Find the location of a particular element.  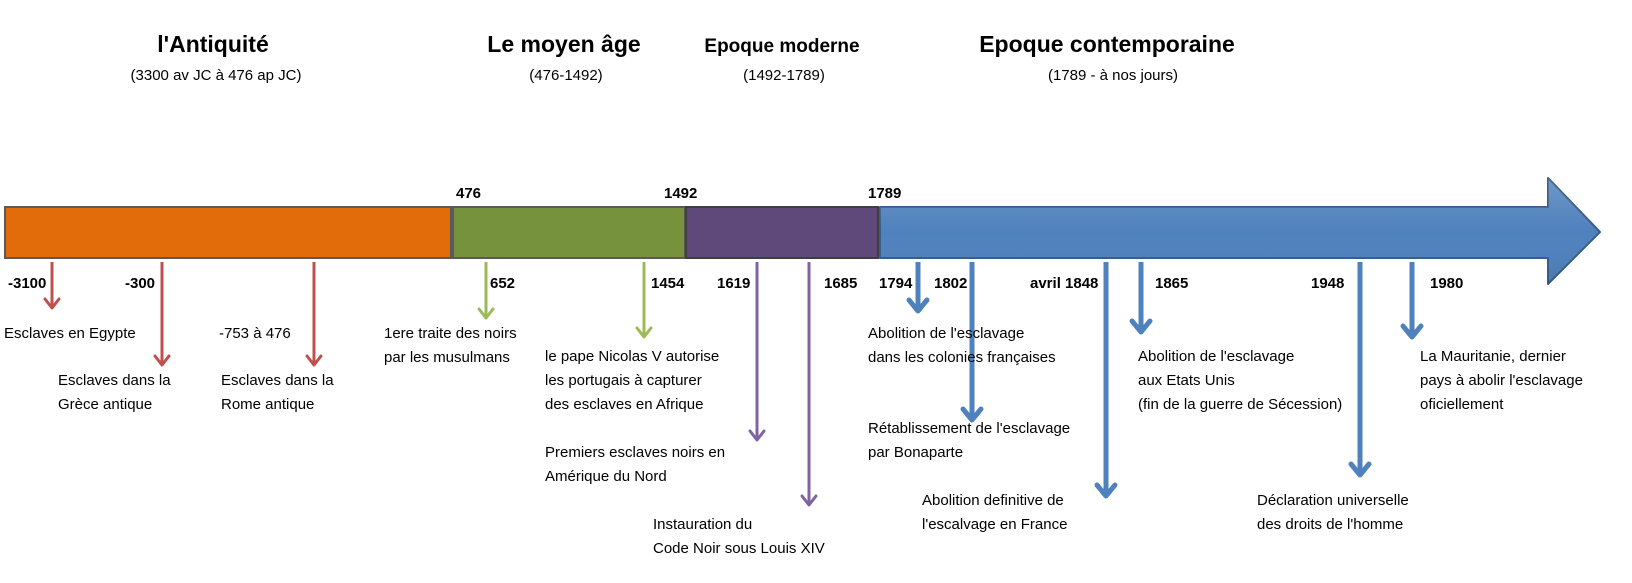

era-range-epoque-contemporaine: (1789 - à nos jours) is located at coordinates (1113, 75).